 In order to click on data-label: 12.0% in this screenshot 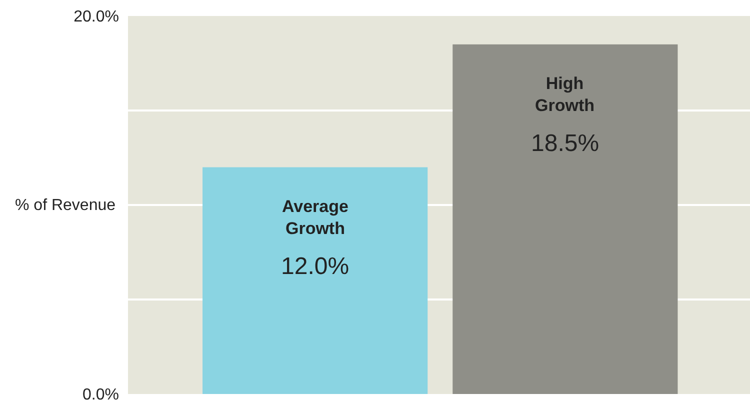, I will do `click(315, 266)`.